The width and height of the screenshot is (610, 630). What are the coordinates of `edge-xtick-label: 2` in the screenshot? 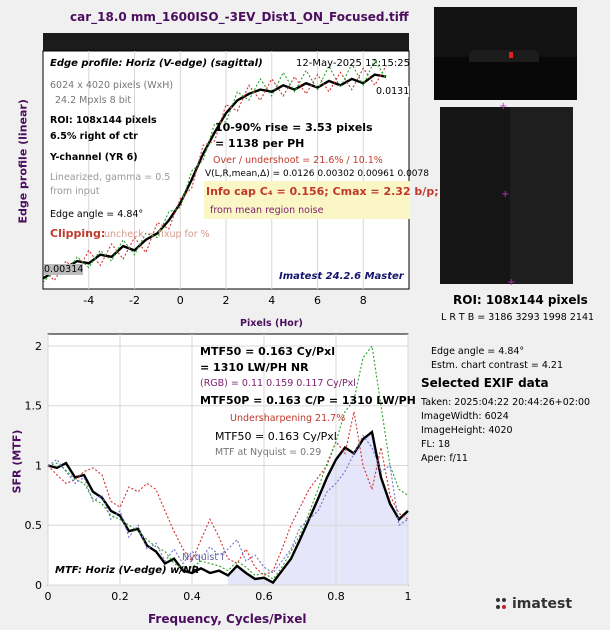 It's located at (226, 300).